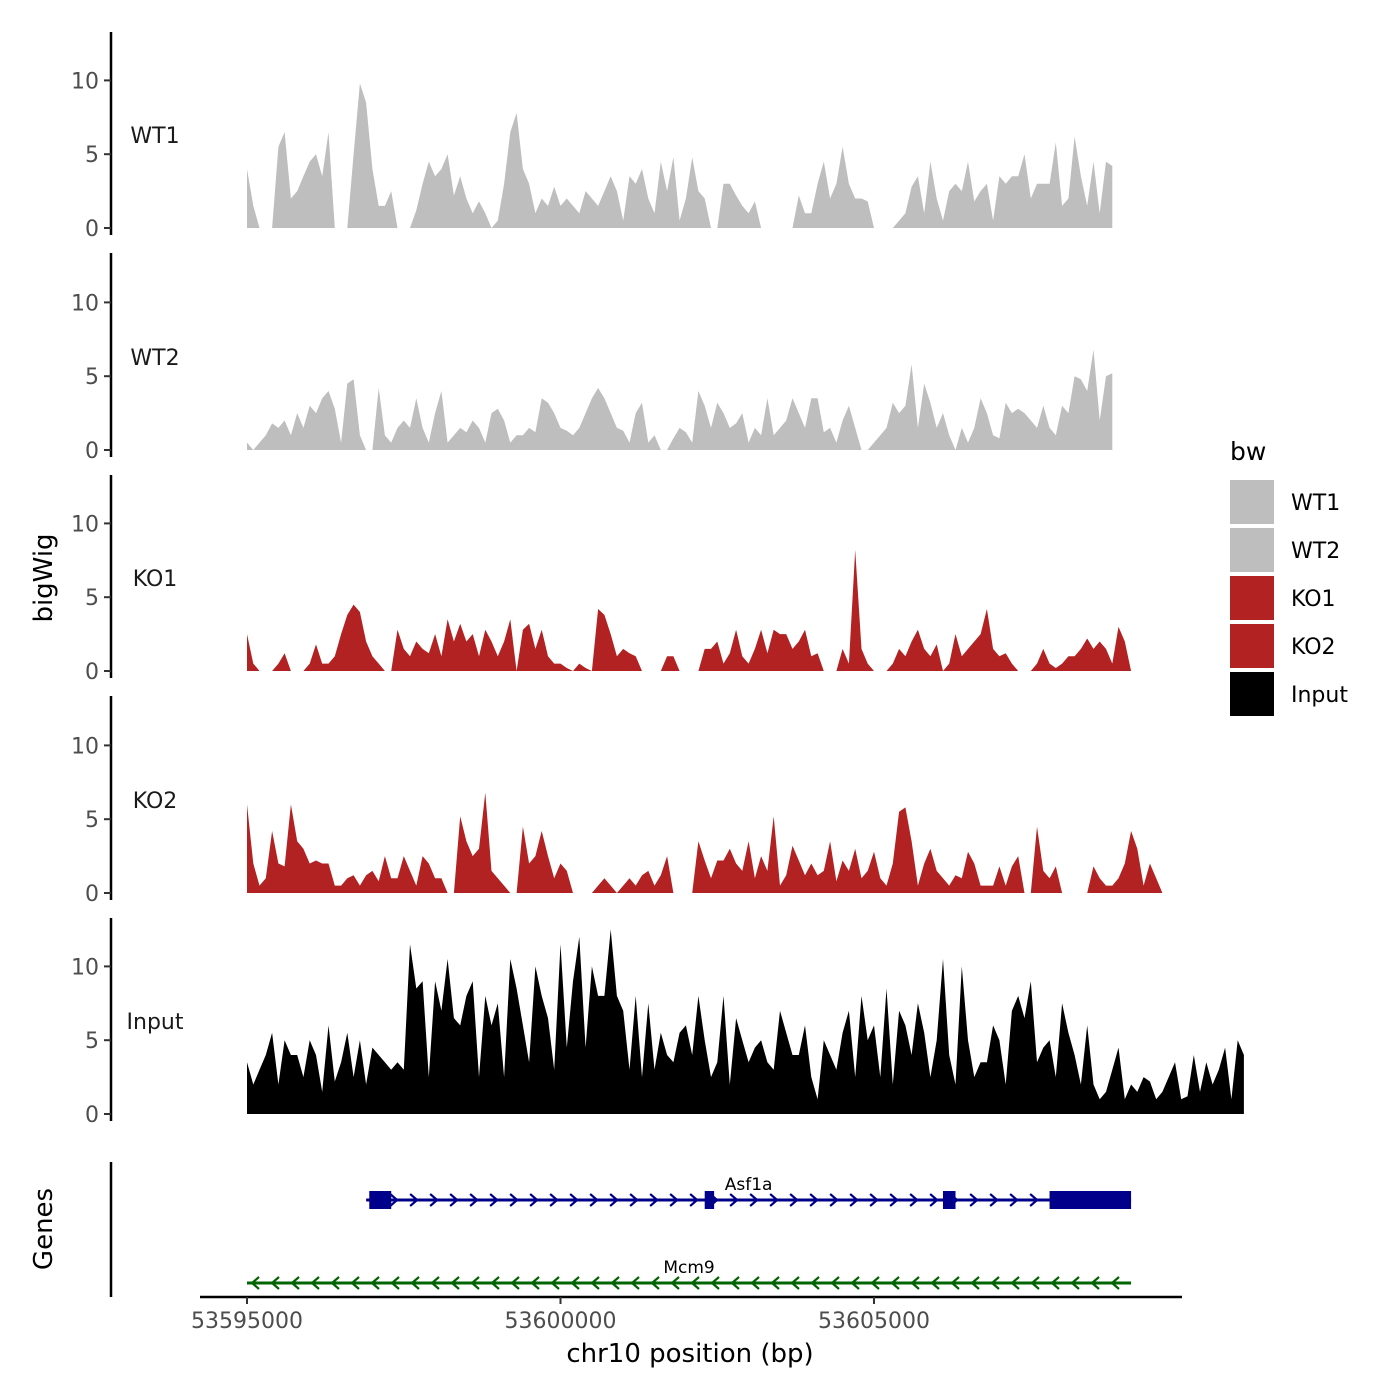  Describe the element at coordinates (680, 156) in the screenshot. I see `track-area-wt1` at that location.